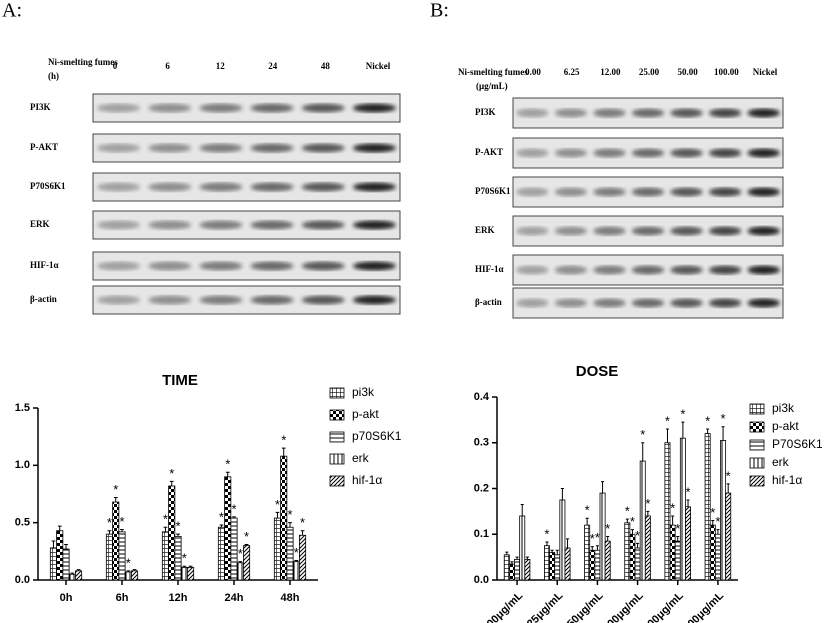 The height and width of the screenshot is (623, 830). I want to click on x-tick-label: 12h, so click(178, 598).